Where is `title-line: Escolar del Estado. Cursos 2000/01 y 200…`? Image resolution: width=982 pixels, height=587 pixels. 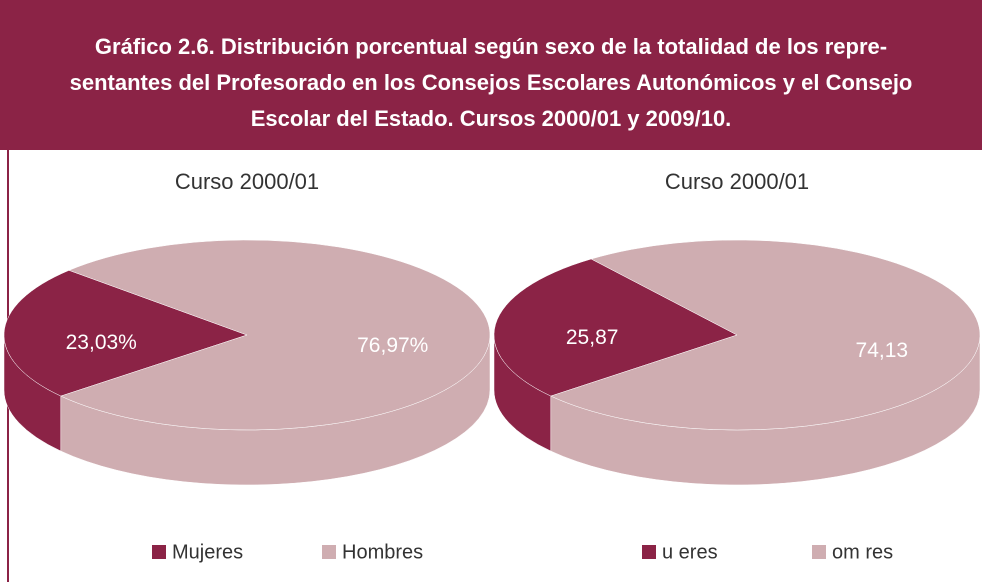
title-line: Escolar del Estado. Cursos 2000/01 y 200… is located at coordinates (491, 118).